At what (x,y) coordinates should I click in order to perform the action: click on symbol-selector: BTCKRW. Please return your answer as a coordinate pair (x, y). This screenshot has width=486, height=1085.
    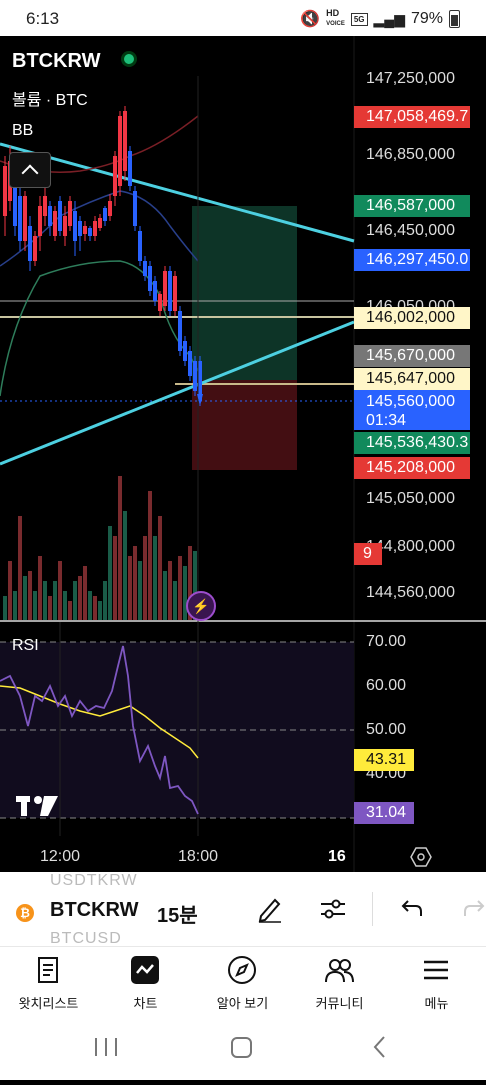
    Looking at the image, I should click on (94, 910).